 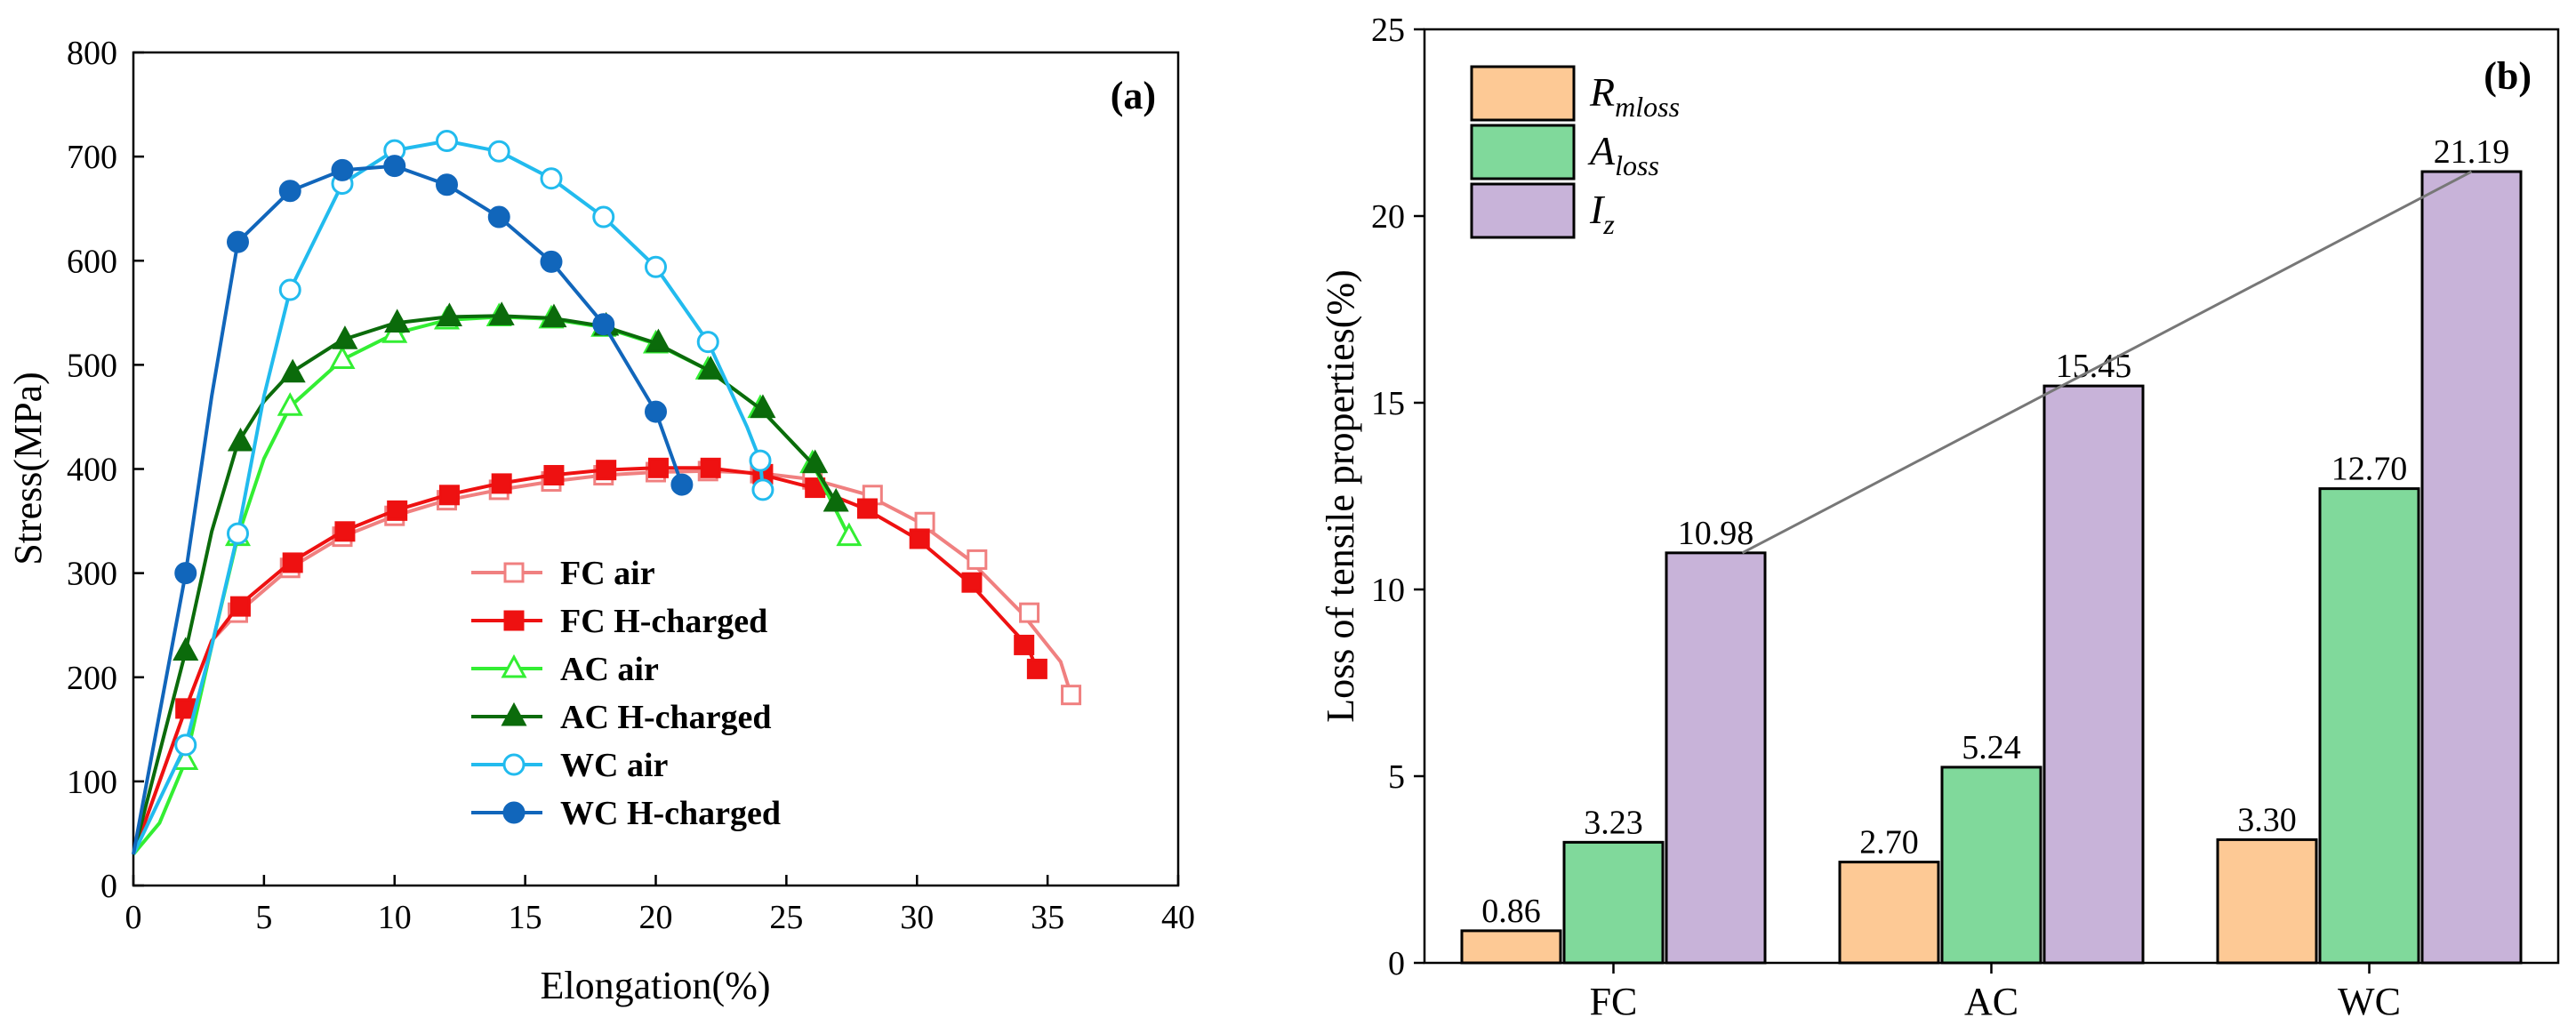 I want to click on bar-value-label: 10.98, so click(x=1716, y=533).